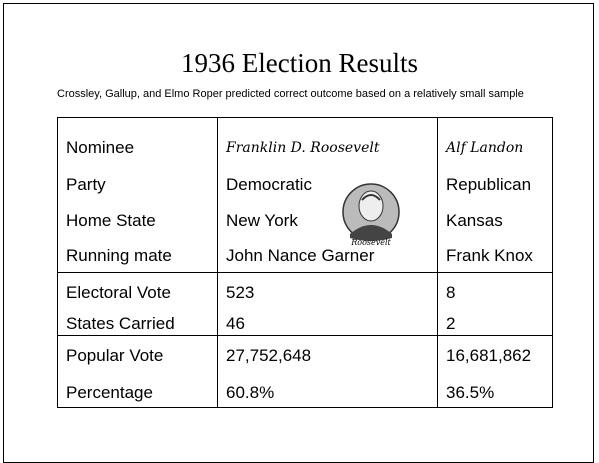 The height and width of the screenshot is (463, 599). What do you see at coordinates (299, 63) in the screenshot?
I see `slide-title: 1936 Election Results` at bounding box center [299, 63].